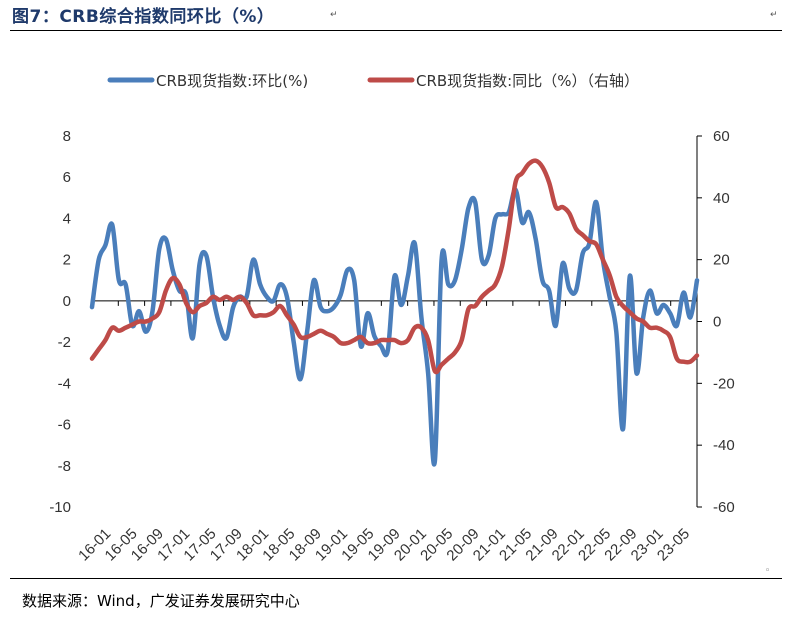  Describe the element at coordinates (60, 507) in the screenshot. I see `left-axis-tick-label: -10` at that location.